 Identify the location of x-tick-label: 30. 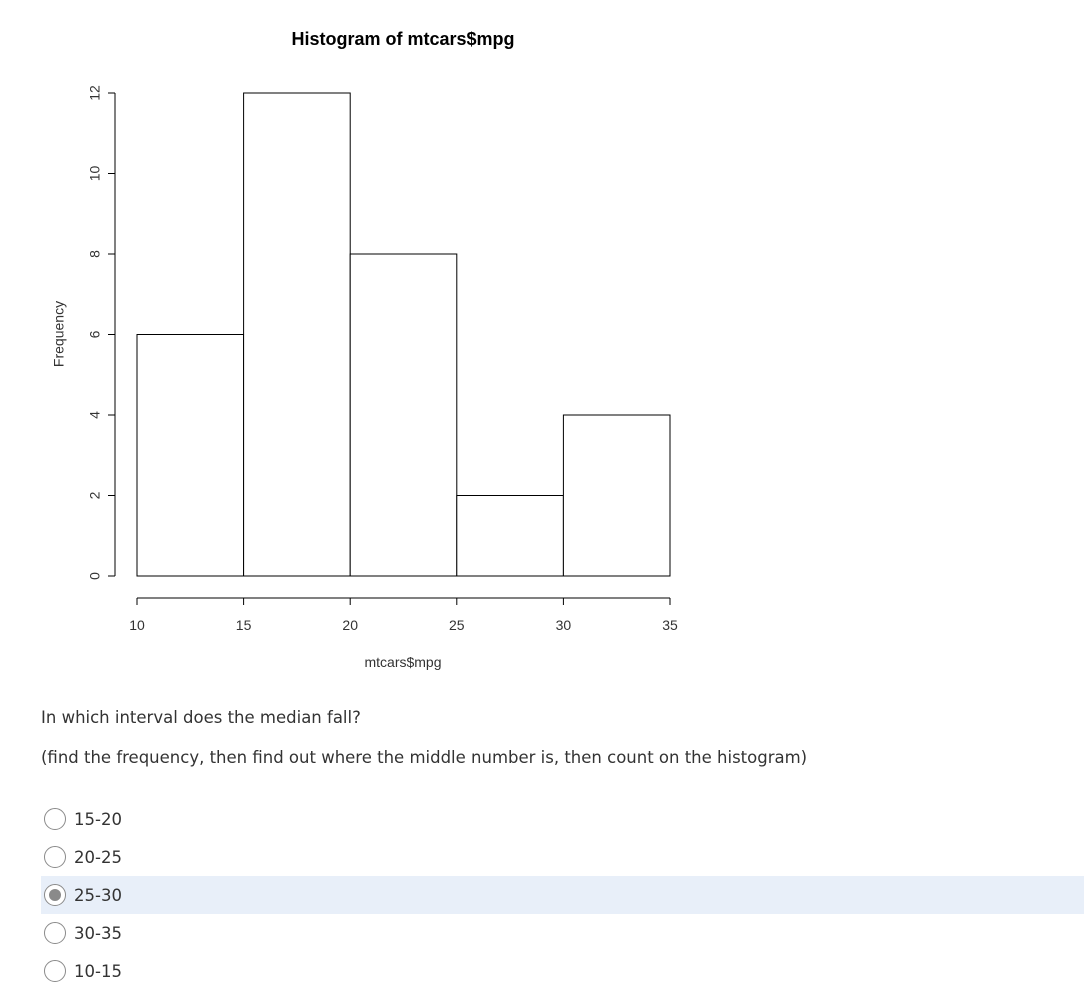
(564, 625).